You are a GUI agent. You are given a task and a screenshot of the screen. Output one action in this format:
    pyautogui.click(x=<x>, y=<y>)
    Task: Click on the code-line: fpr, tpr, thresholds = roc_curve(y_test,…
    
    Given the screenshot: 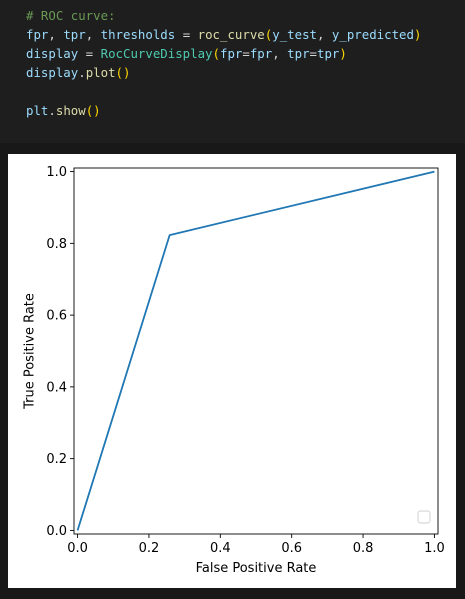 What is the action you would take?
    pyautogui.click(x=223, y=34)
    